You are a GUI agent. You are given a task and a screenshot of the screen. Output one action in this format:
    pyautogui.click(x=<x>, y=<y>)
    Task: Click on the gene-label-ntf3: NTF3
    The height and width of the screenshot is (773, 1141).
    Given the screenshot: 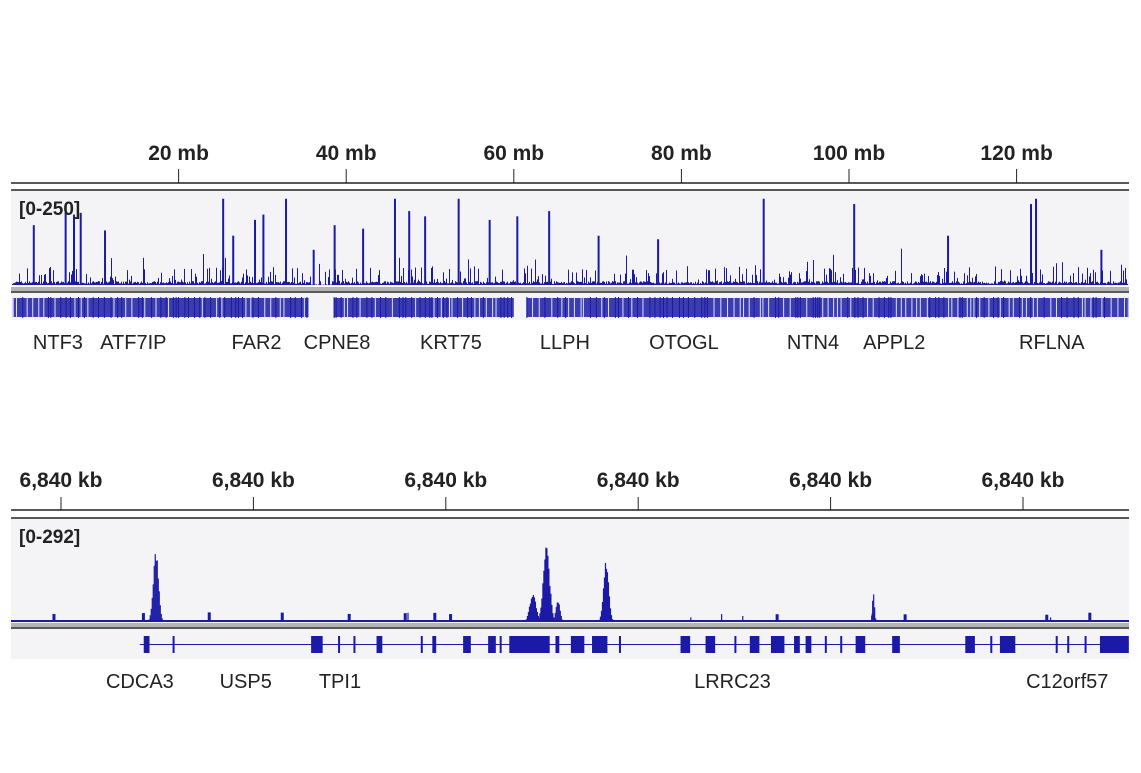 What is the action you would take?
    pyautogui.click(x=58, y=343)
    